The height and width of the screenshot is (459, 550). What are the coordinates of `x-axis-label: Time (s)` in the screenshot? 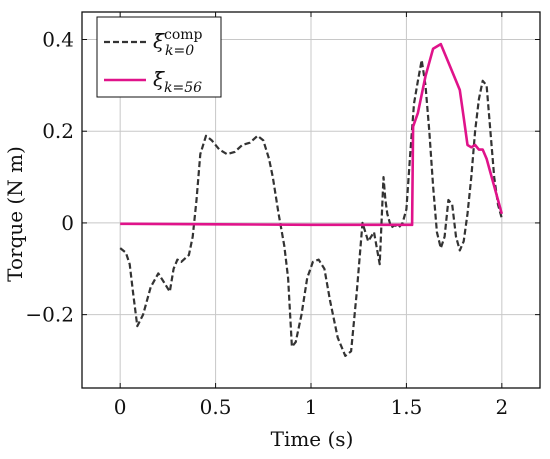 It's located at (312, 439).